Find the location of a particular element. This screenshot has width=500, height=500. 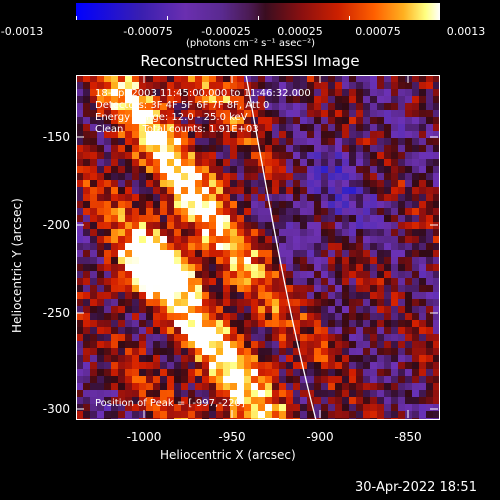

solar-limb-line is located at coordinates (281, 247).